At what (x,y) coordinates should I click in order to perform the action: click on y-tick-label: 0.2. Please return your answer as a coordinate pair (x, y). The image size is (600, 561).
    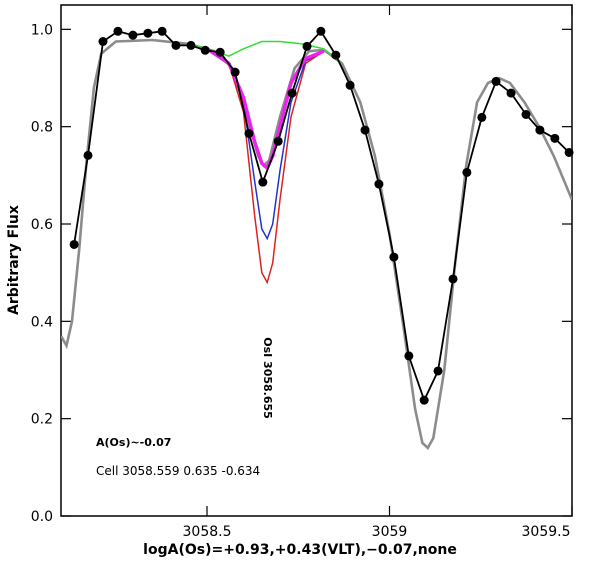
    Looking at the image, I should click on (42, 420).